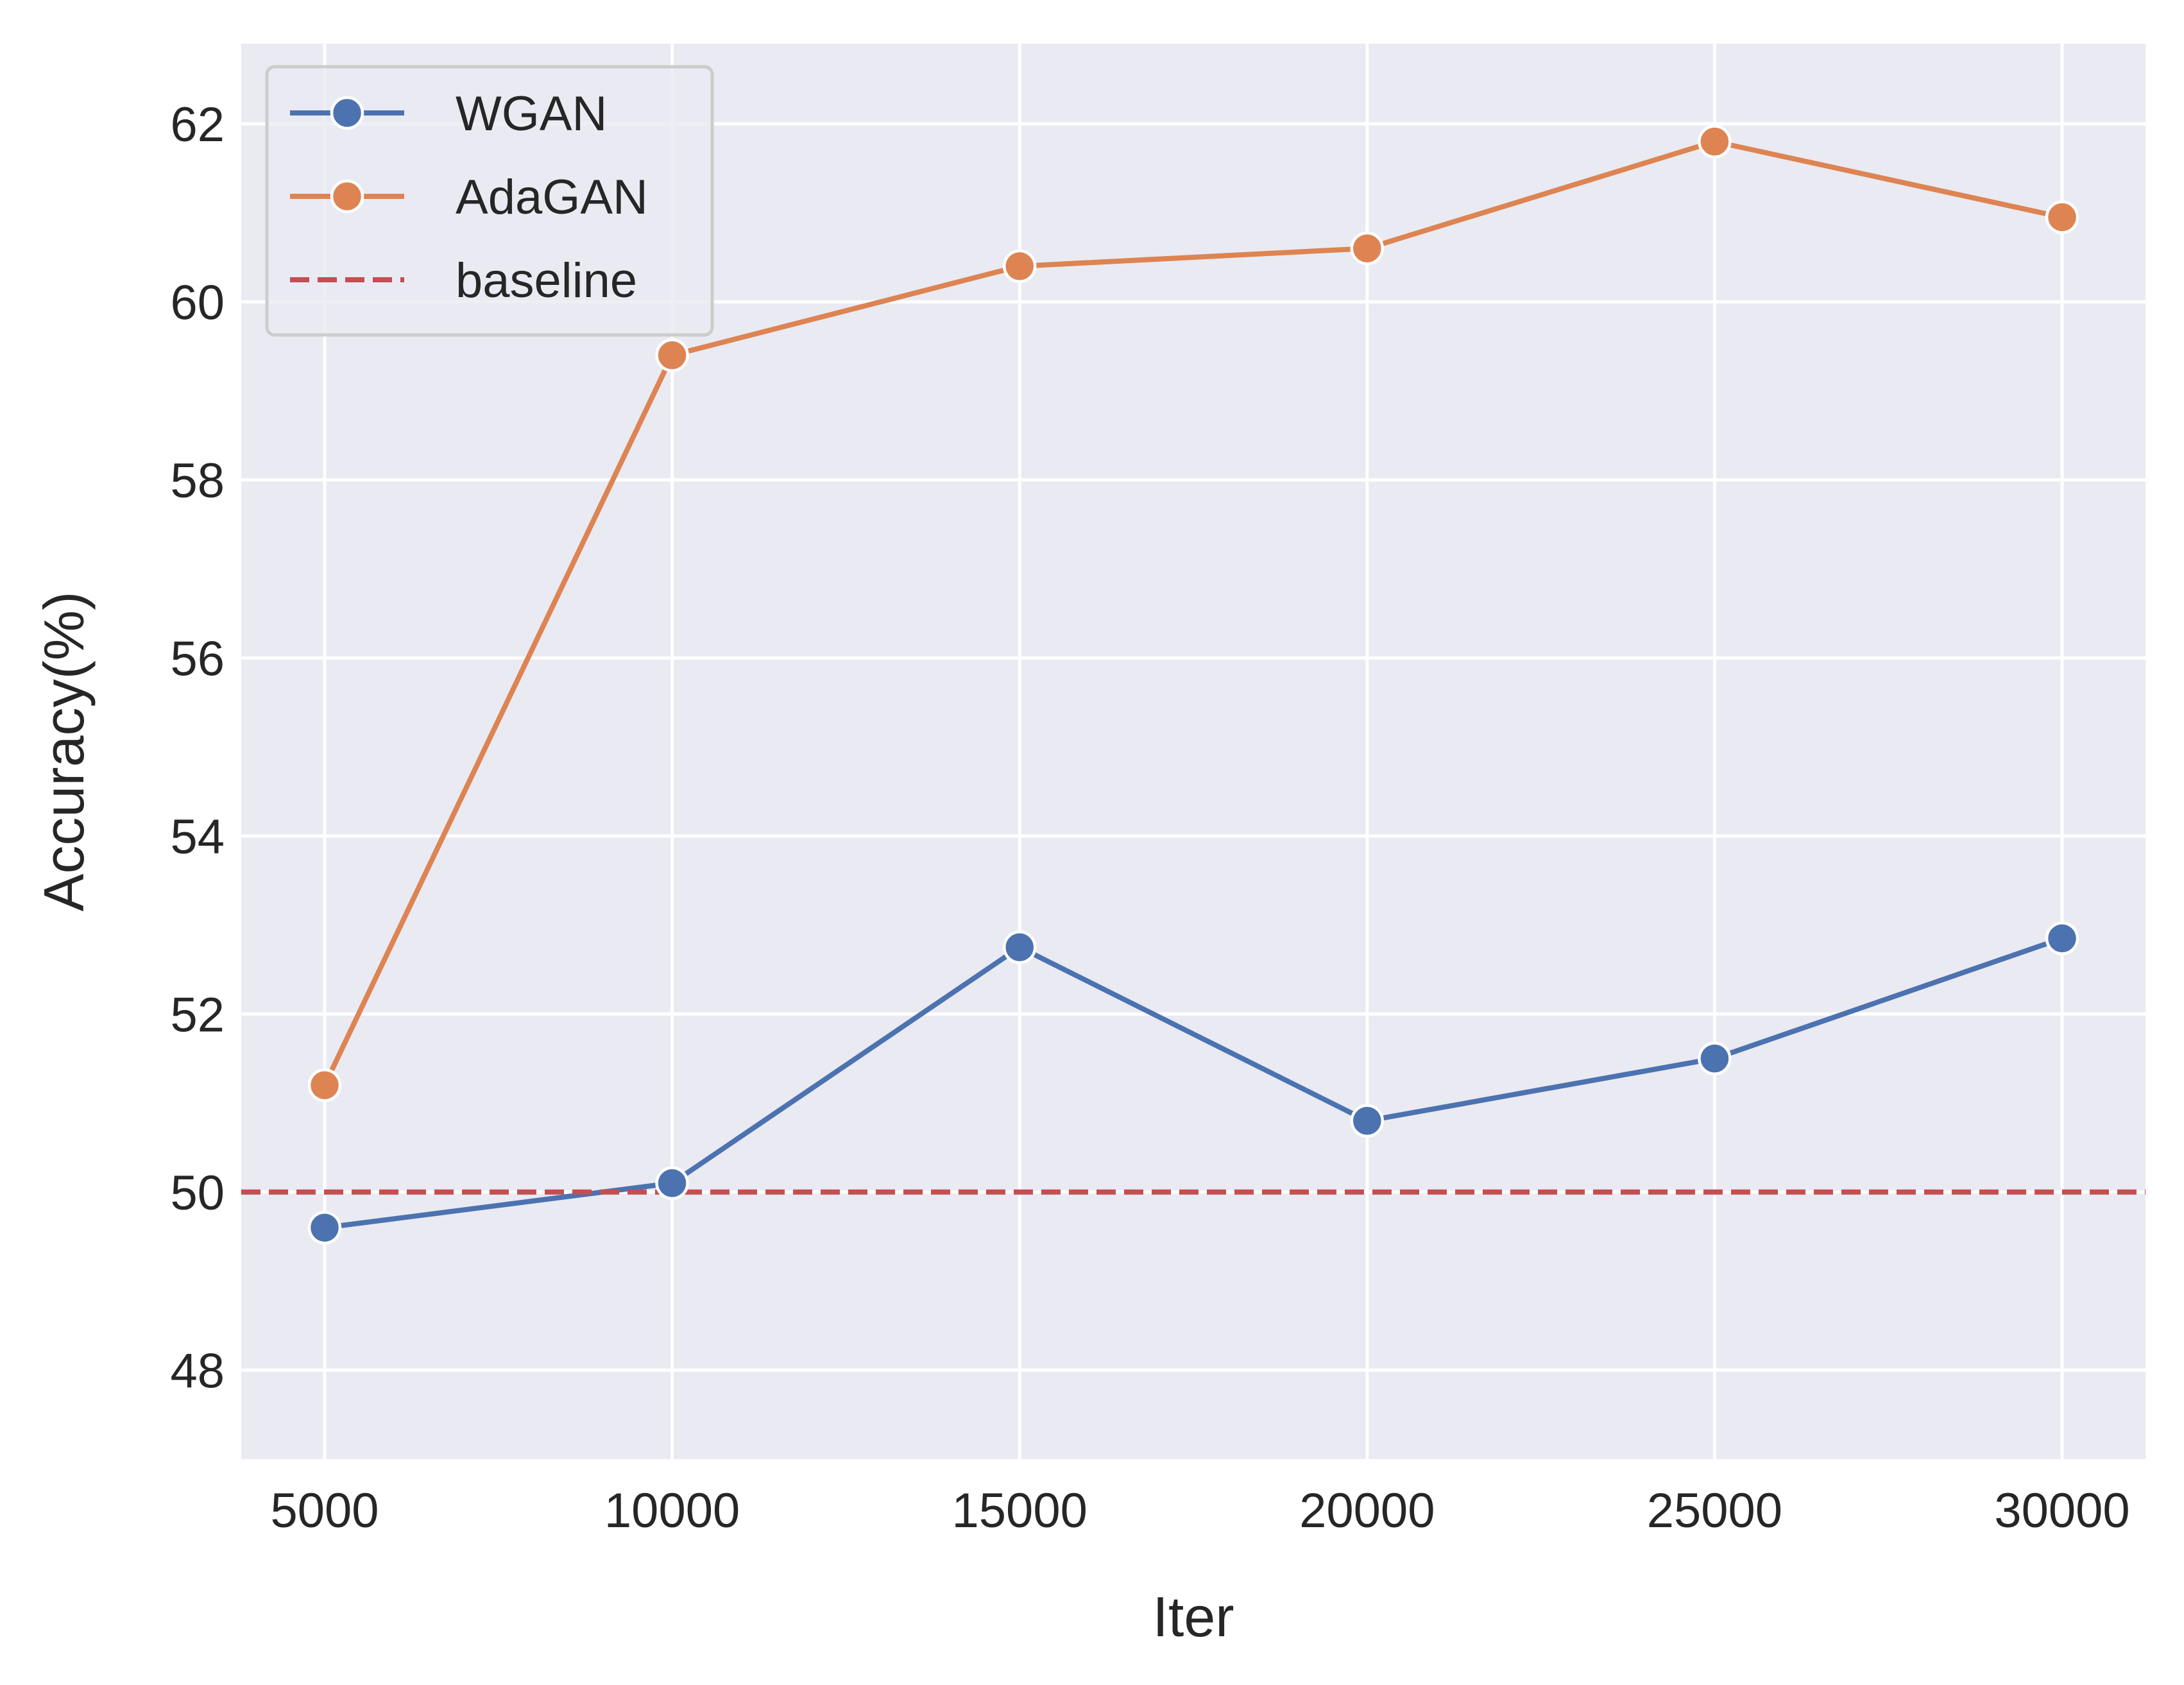 The height and width of the screenshot is (1685, 2184). I want to click on legend-adagan-label: AdaGAN, so click(552, 197).